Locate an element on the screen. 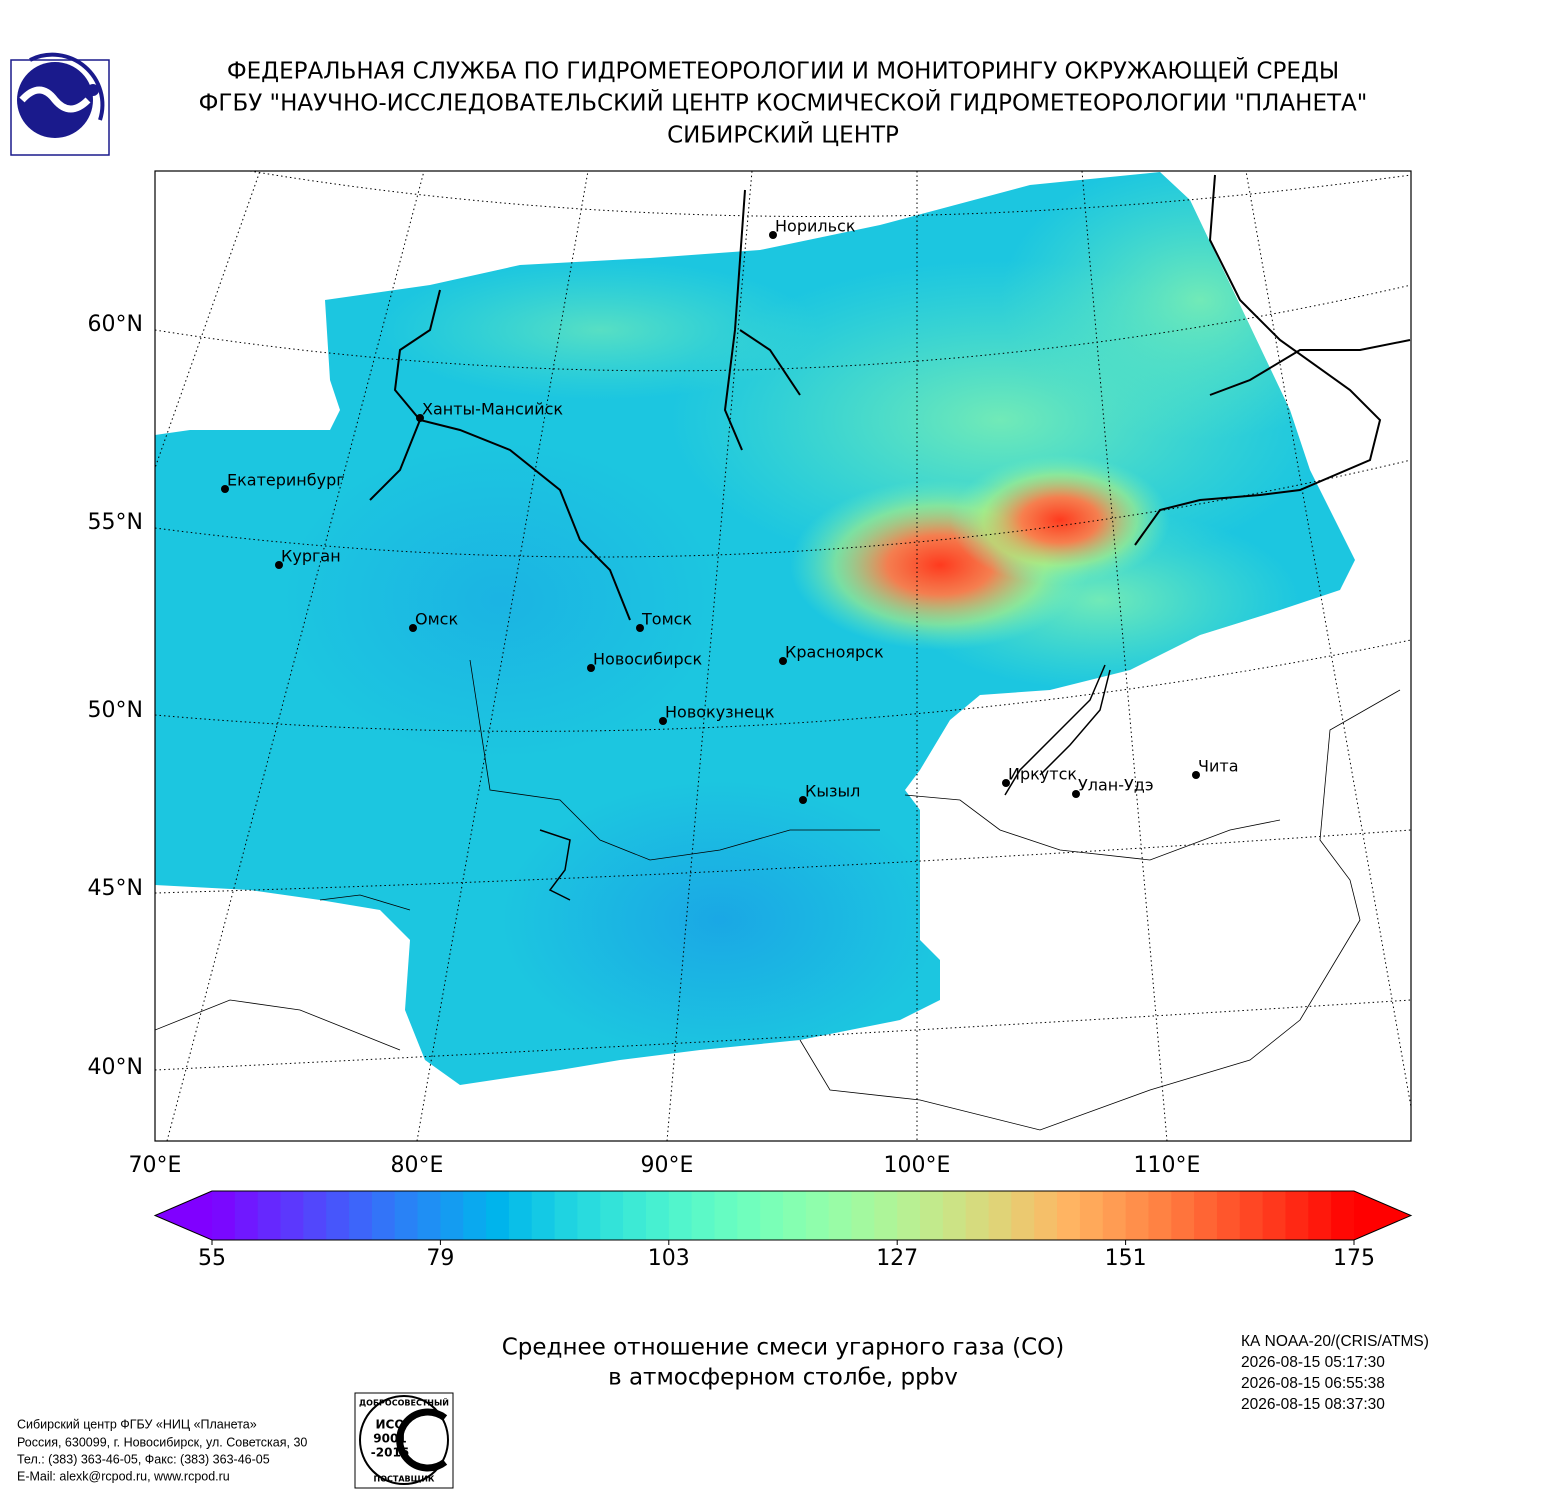  footer-line: E-Mail: alexk@rcpod.ru, www.rcpod.ru is located at coordinates (123, 1476).